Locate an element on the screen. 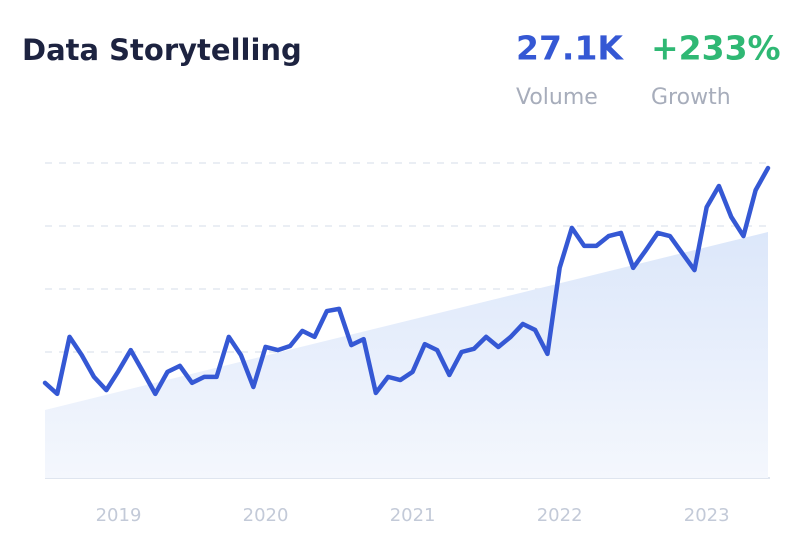  x-tick-label: 2019 is located at coordinates (119, 515).